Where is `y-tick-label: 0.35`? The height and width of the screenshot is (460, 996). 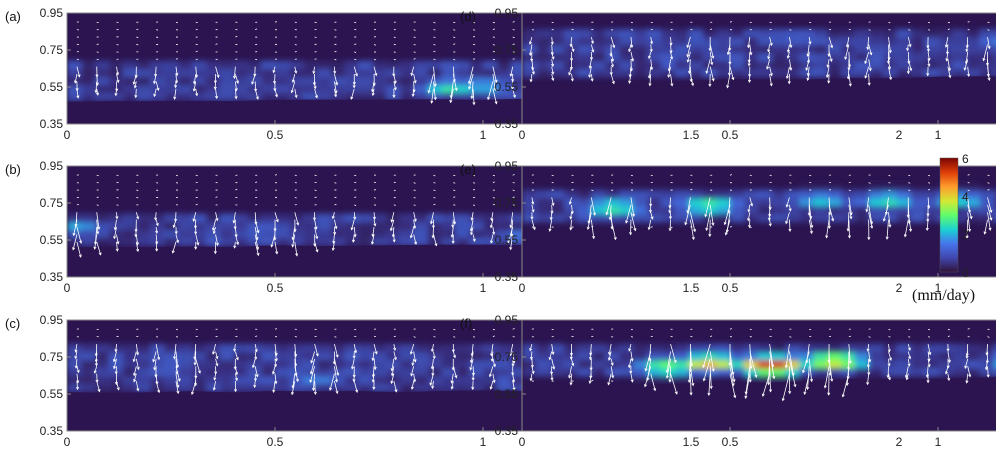
y-tick-label: 0.35 is located at coordinates (507, 431).